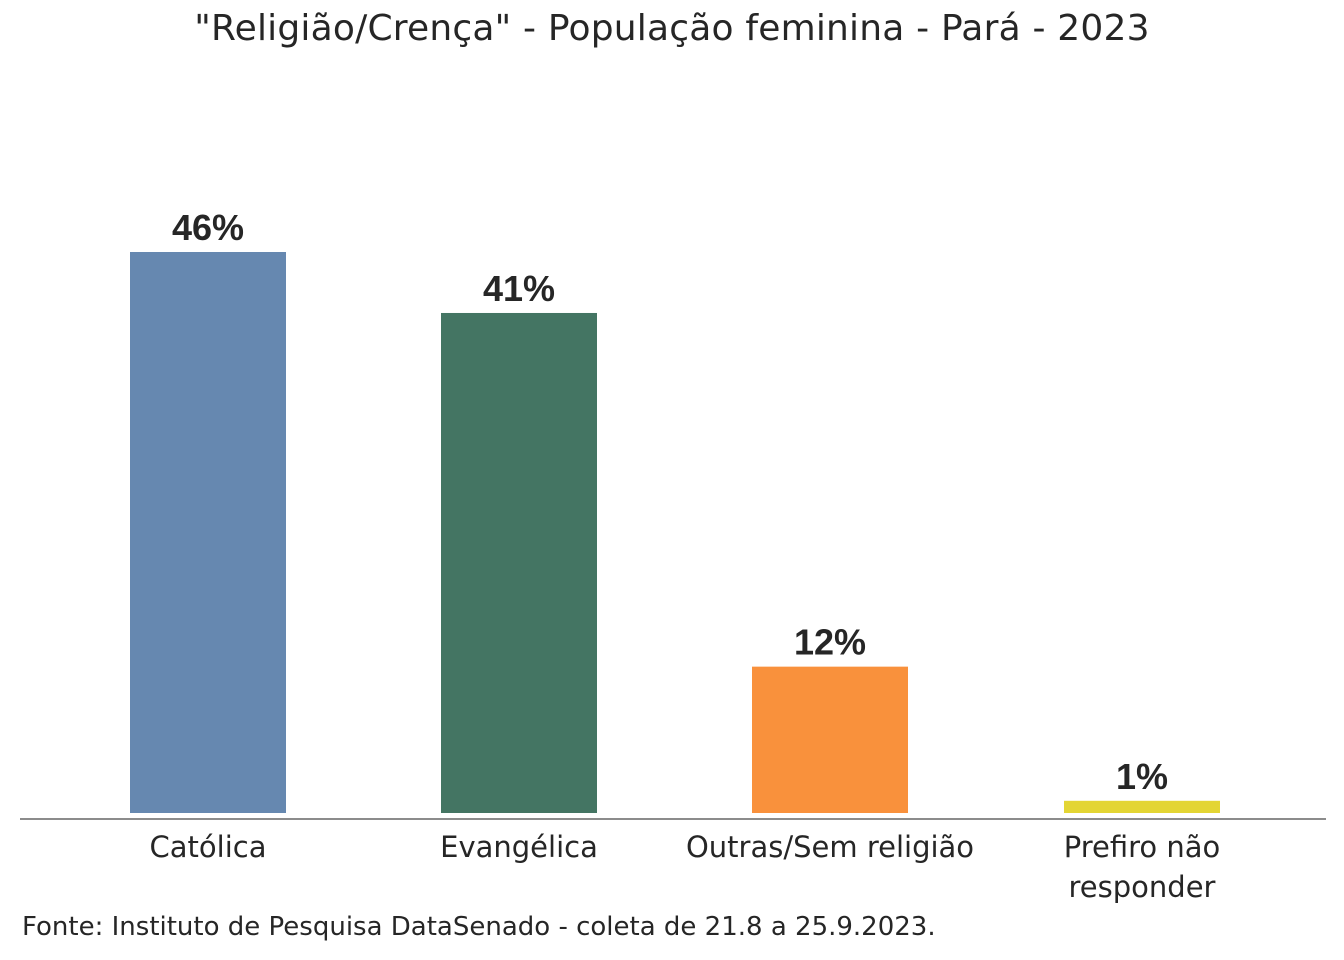 The height and width of the screenshot is (960, 1344). Describe the element at coordinates (830, 847) in the screenshot. I see `x-tick-label-3: Outras/Sem religião` at that location.